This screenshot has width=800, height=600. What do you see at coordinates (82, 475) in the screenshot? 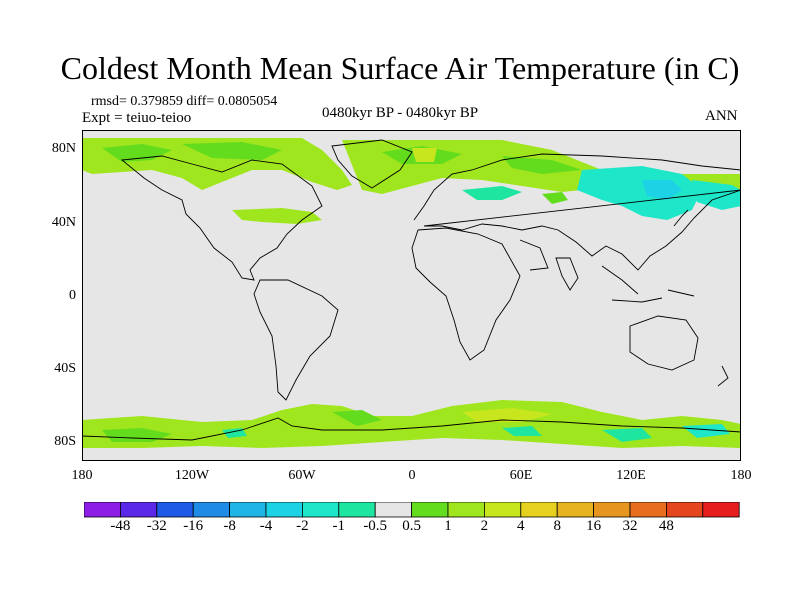
I see `lon-label-180w: 180` at bounding box center [82, 475].